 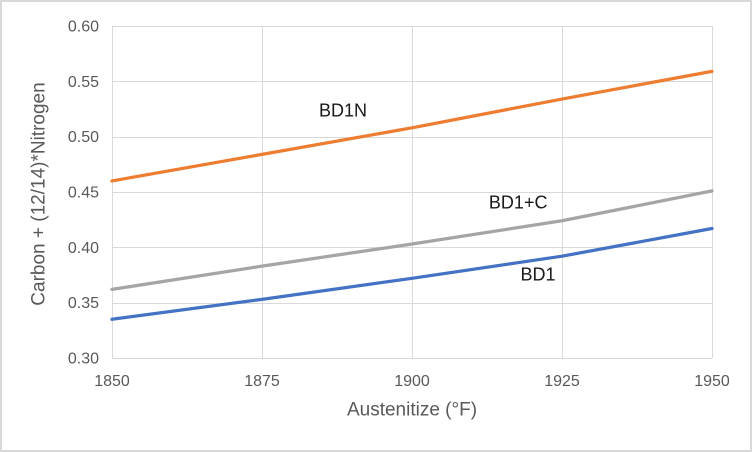 What do you see at coordinates (343, 111) in the screenshot?
I see `series-label-BD1N: BD1N` at bounding box center [343, 111].